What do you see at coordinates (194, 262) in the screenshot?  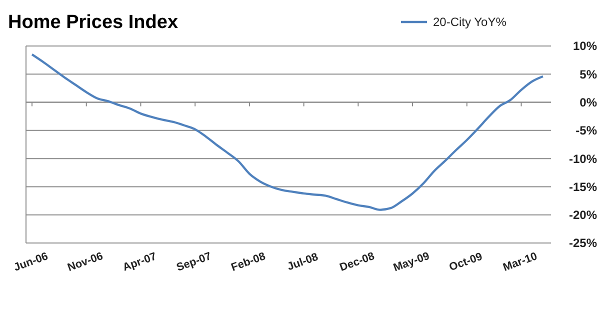 I see `x-tick-label: Sep-07` at bounding box center [194, 262].